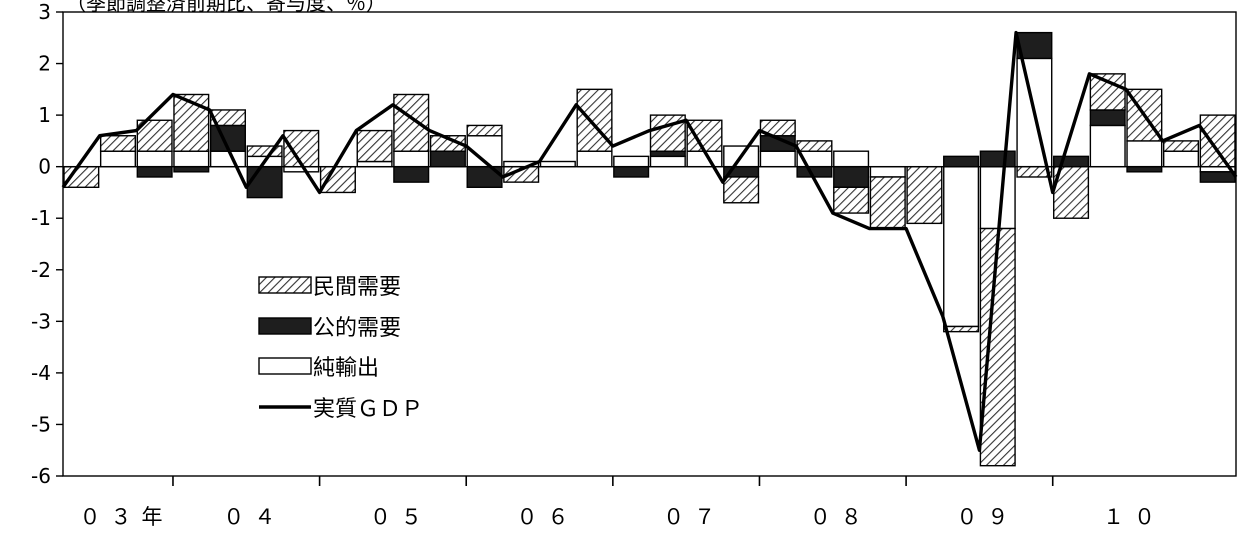 This screenshot has height=533, width=1241. Describe the element at coordinates (44, 115) in the screenshot. I see `y-tick-label-2: 1` at that location.